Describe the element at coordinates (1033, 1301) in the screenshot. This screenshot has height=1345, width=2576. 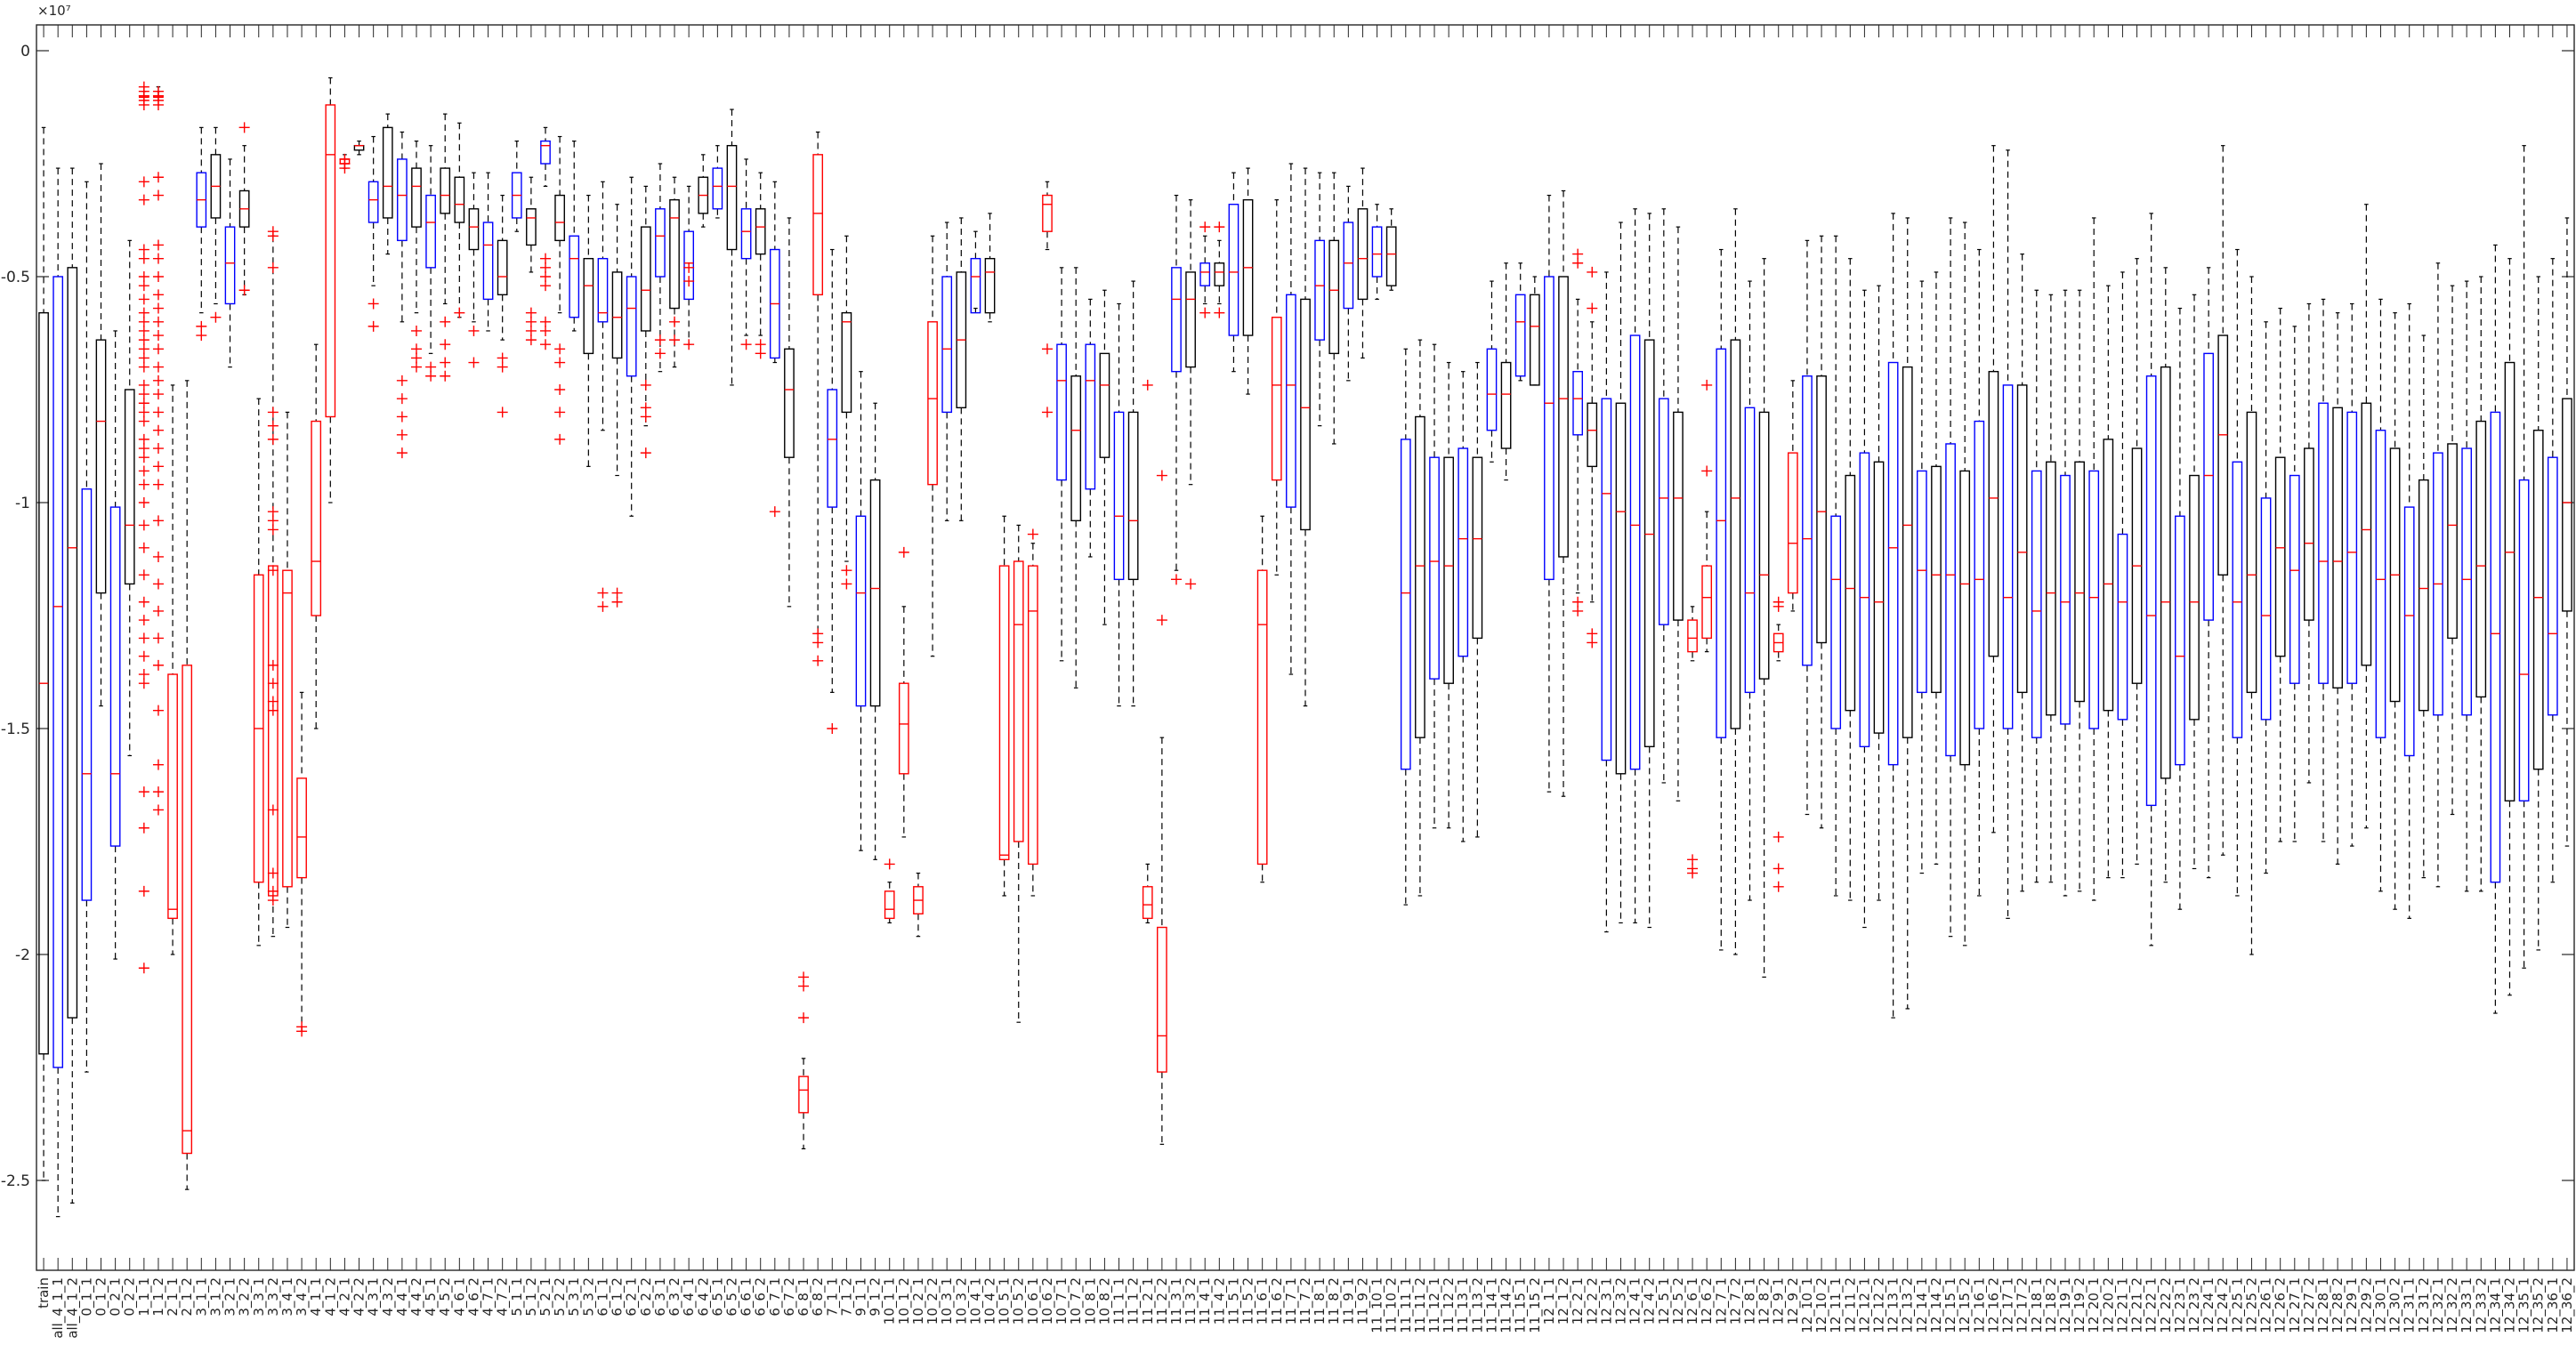
I see `x-tick-label: 10_6_1` at that location.